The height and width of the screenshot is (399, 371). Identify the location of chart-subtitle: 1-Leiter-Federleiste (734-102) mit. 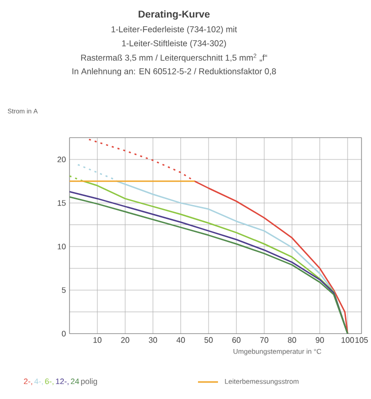
(174, 30).